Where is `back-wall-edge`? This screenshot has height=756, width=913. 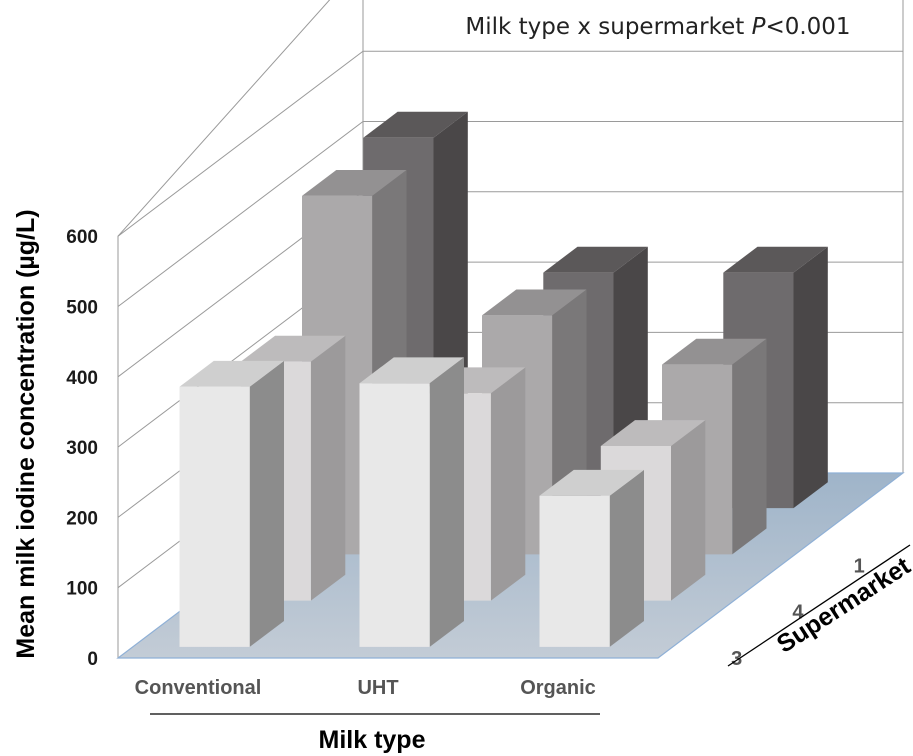
back-wall-edge is located at coordinates (903, 236).